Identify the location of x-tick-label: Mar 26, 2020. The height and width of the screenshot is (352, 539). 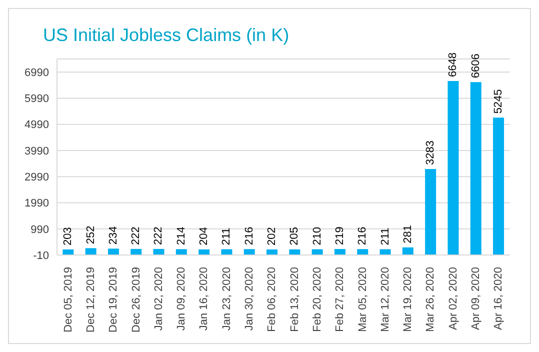
(430, 299).